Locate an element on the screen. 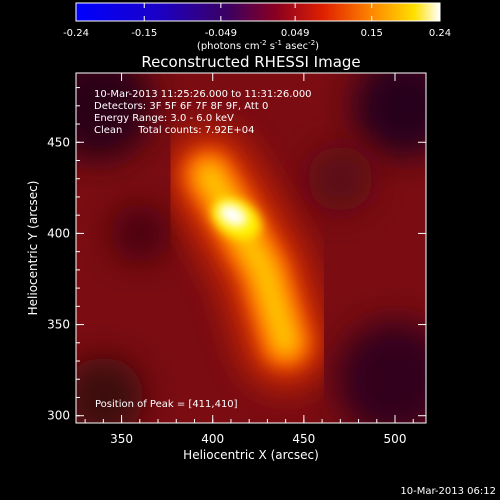 The image size is (500, 500). colorbar is located at coordinates (258, 12).